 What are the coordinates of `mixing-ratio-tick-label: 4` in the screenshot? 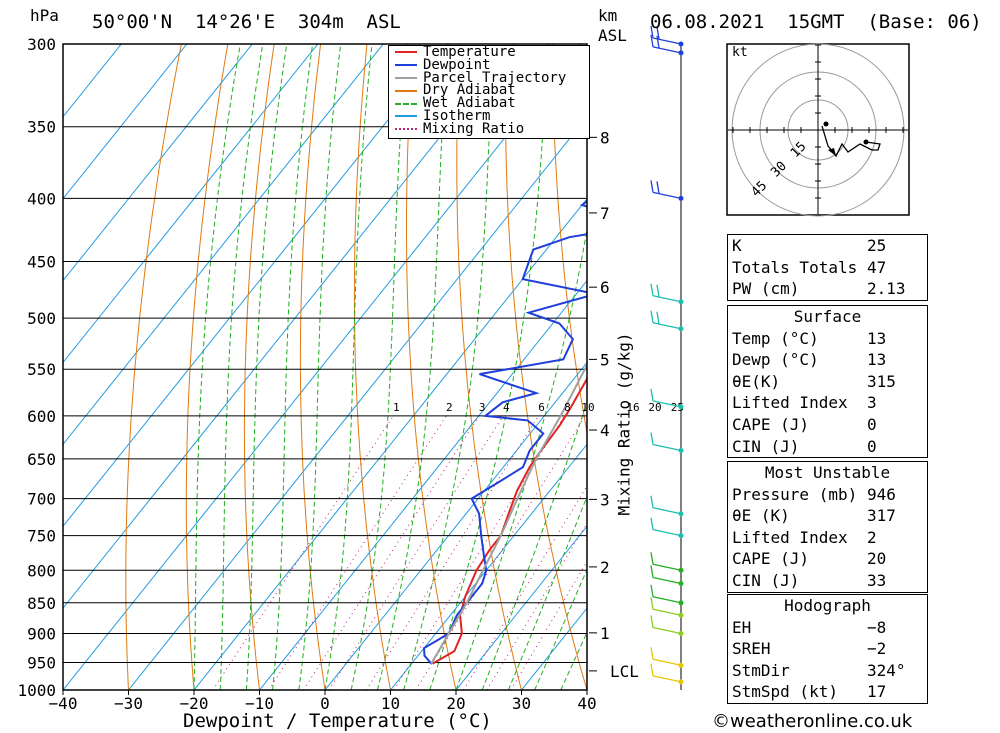 It's located at (506, 407).